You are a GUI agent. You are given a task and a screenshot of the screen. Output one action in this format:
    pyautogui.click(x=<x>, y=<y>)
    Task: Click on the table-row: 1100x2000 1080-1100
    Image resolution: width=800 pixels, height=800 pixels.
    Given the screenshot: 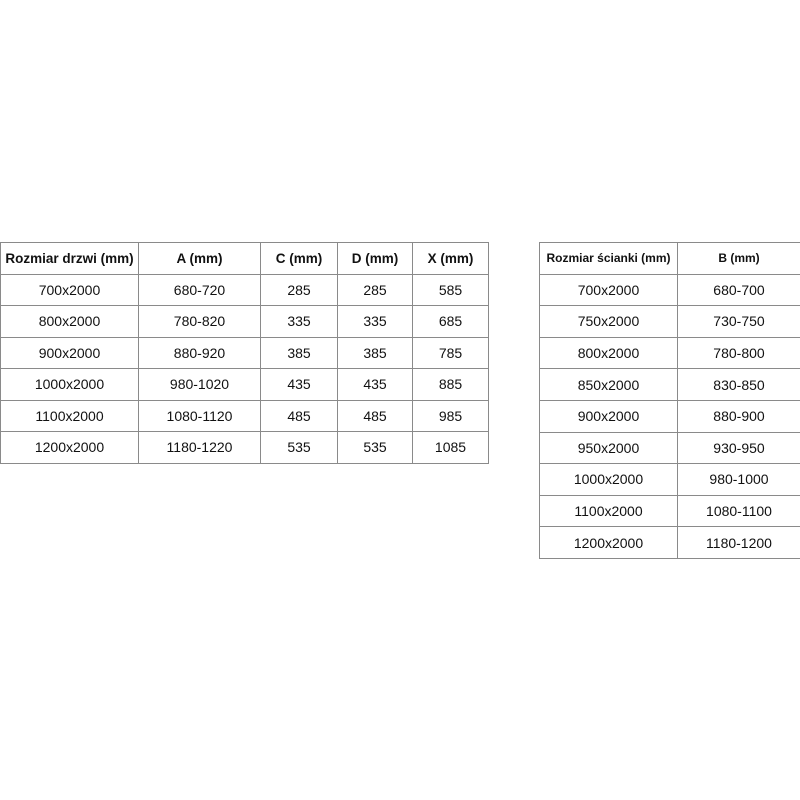 What is the action you would take?
    pyautogui.click(x=669, y=511)
    